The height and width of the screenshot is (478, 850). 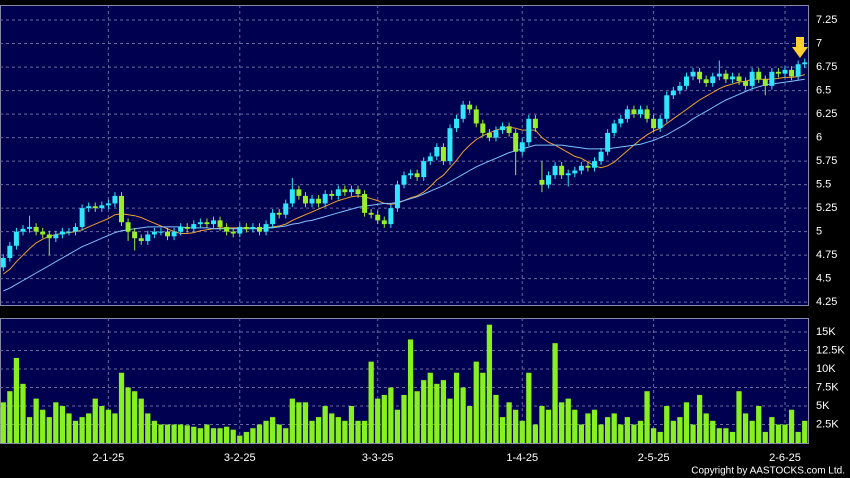 I want to click on x-tick-label: 3-3-25, so click(x=378, y=458).